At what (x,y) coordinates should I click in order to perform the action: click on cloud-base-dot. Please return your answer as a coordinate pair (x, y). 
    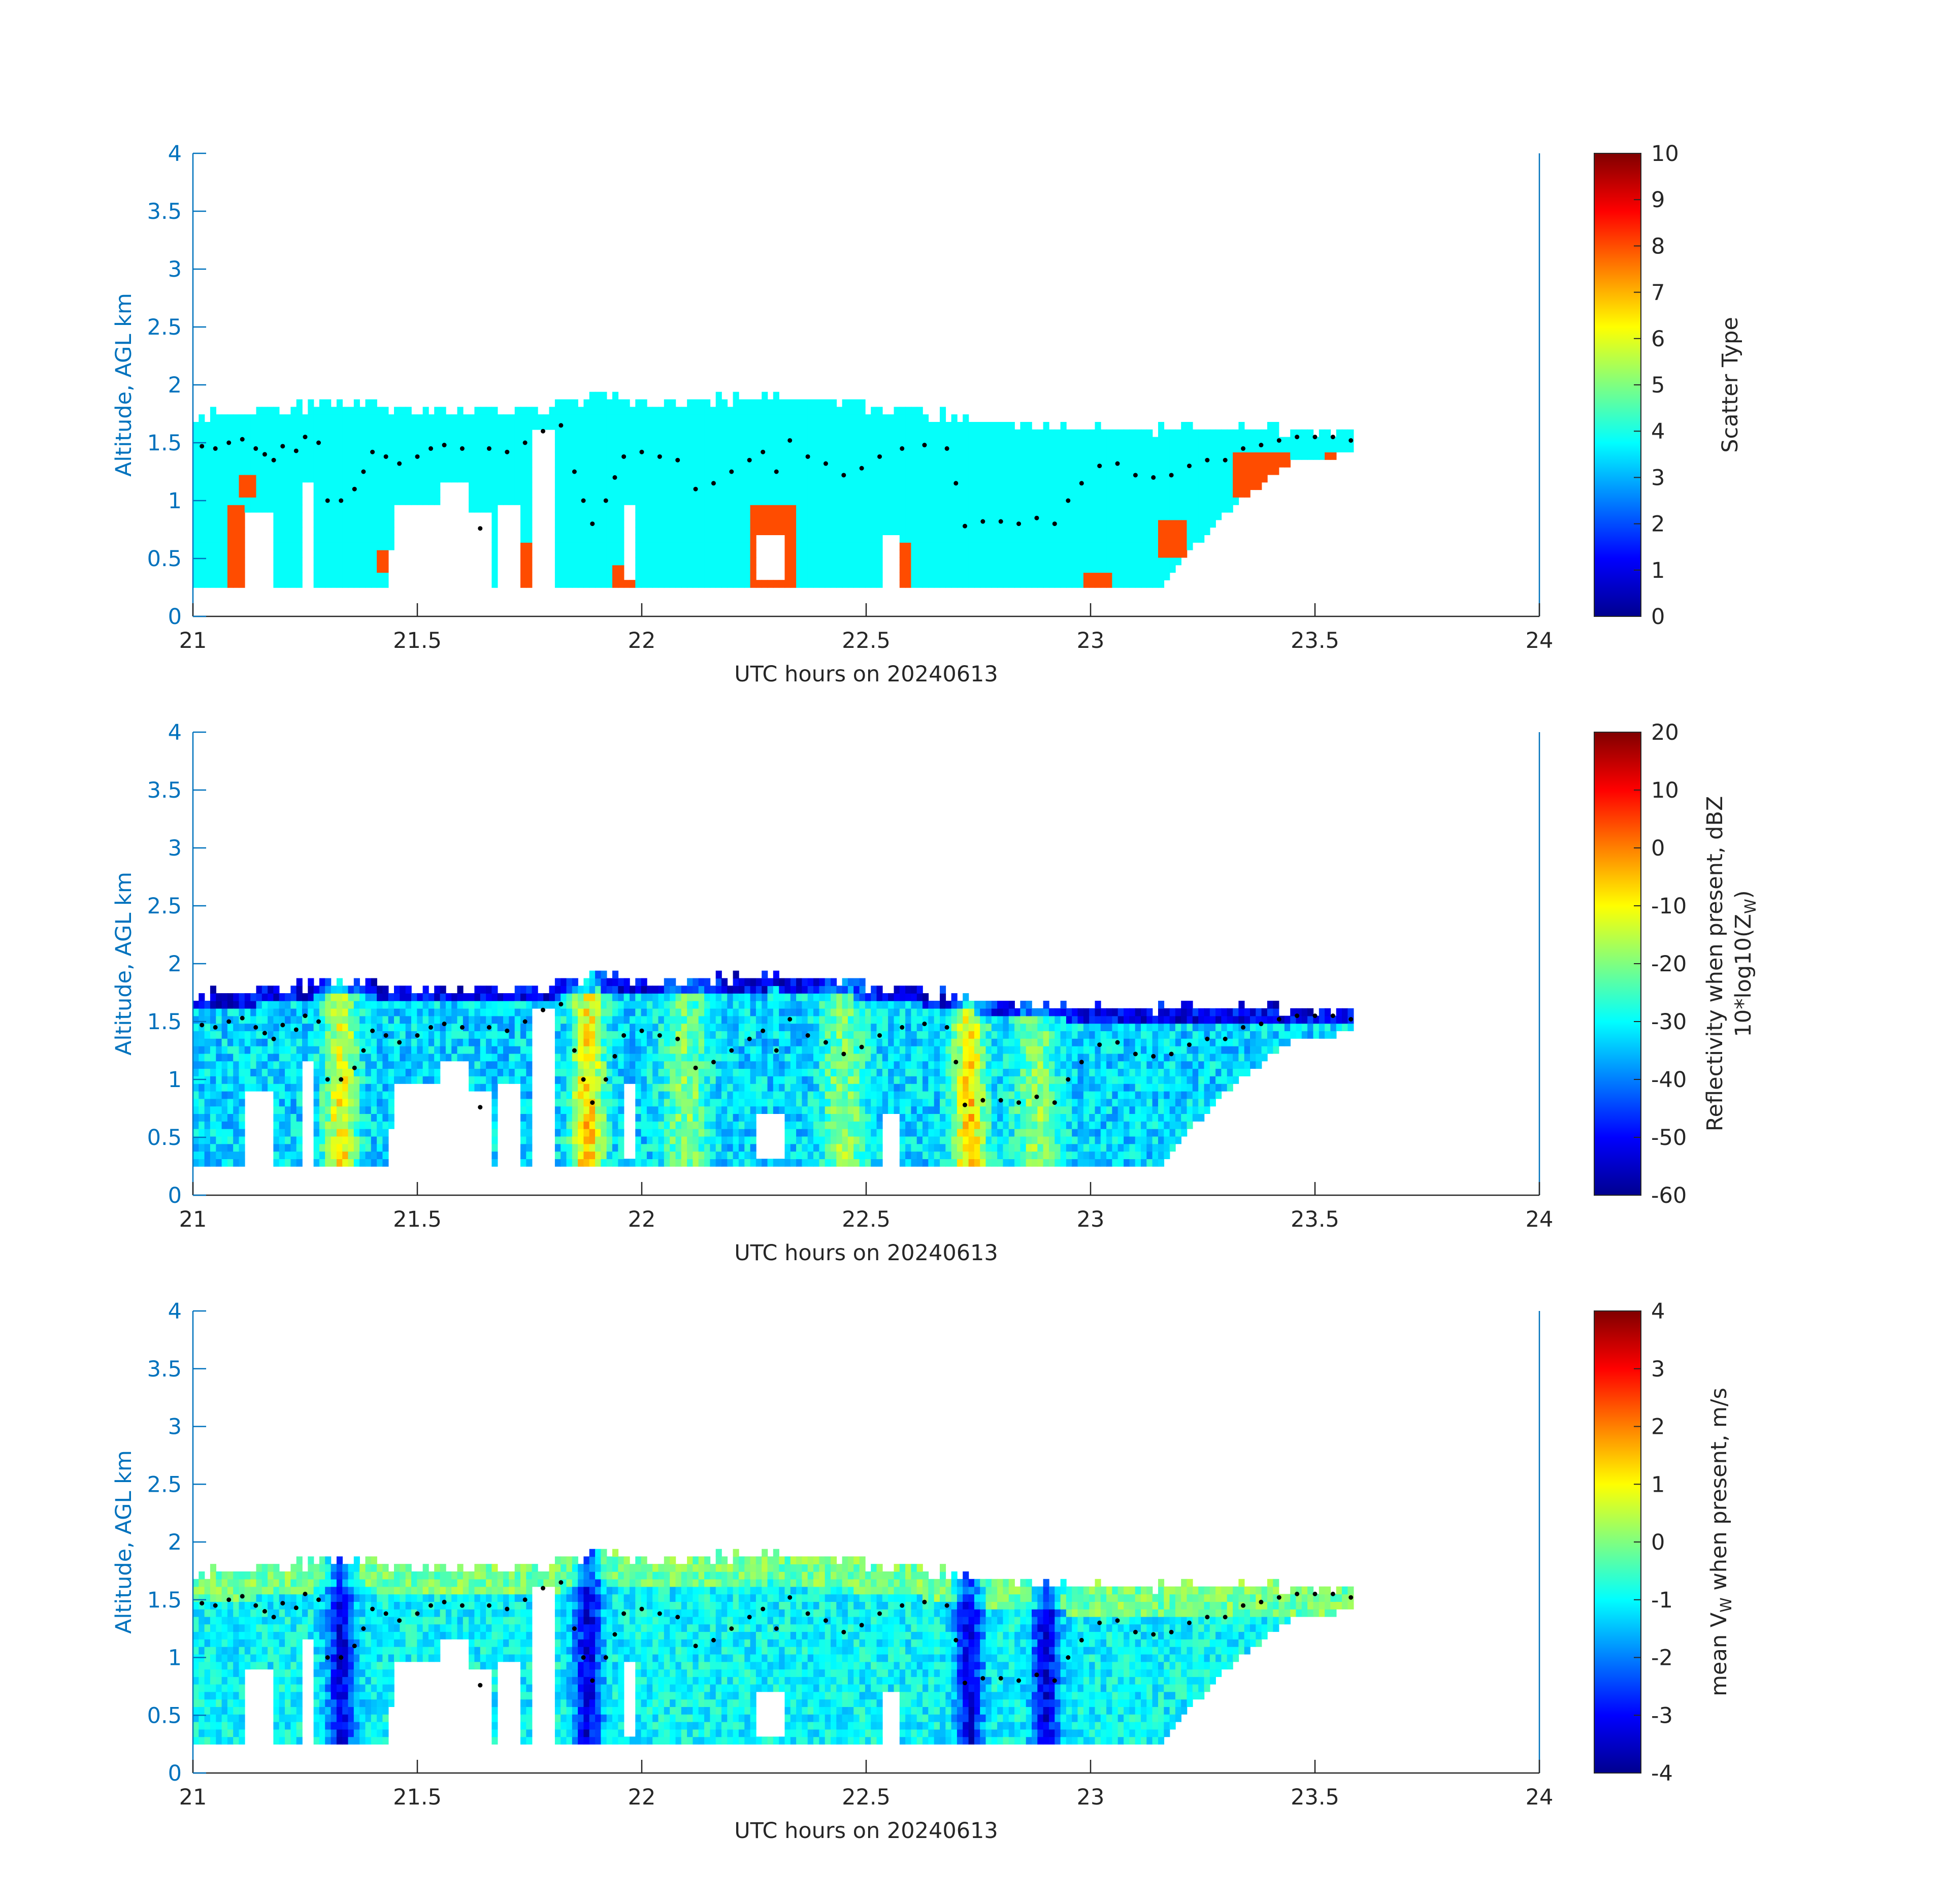
    Looking at the image, I should click on (1315, 438).